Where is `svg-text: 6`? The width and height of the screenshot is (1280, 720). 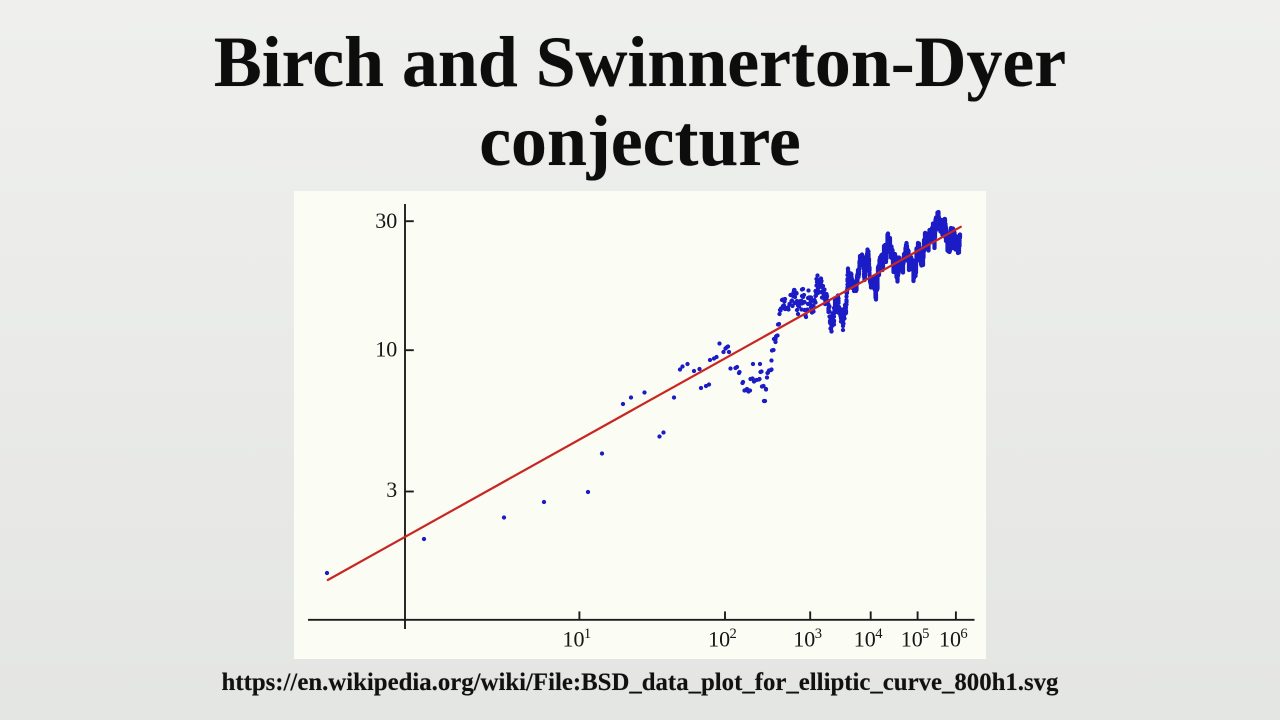
svg-text: 6 is located at coordinates (963, 634).